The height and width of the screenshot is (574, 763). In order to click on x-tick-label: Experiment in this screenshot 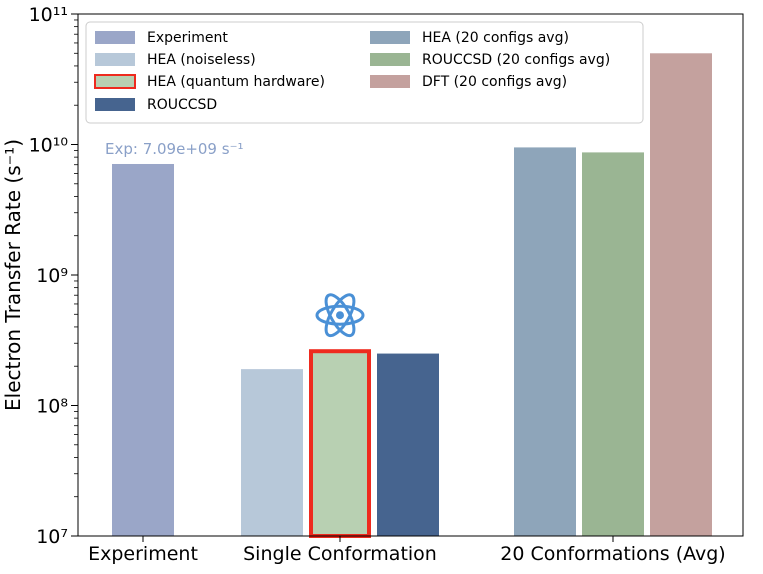, I will do `click(143, 554)`.